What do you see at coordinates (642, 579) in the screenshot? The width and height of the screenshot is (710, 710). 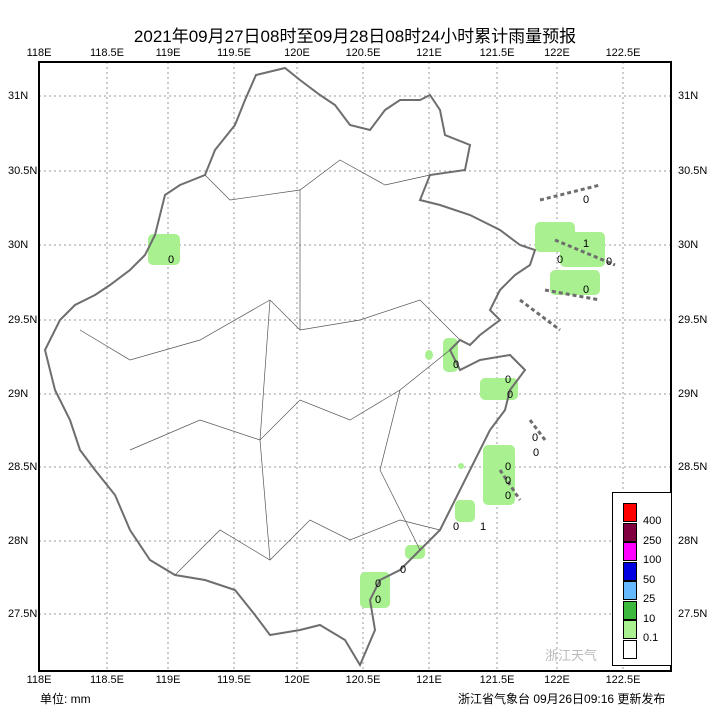 I see `legend: 400 250 100 50 25 10 0.1` at bounding box center [642, 579].